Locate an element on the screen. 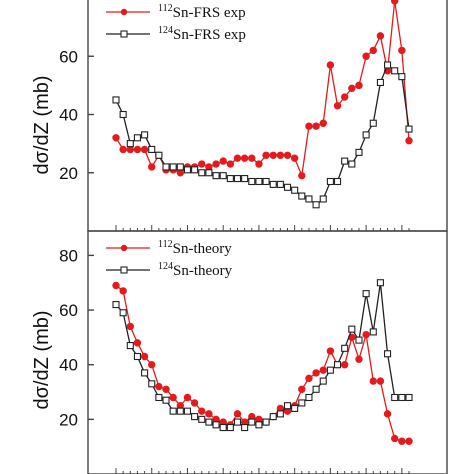 The height and width of the screenshot is (474, 474). y-tick-label: 80 is located at coordinates (68, 255).